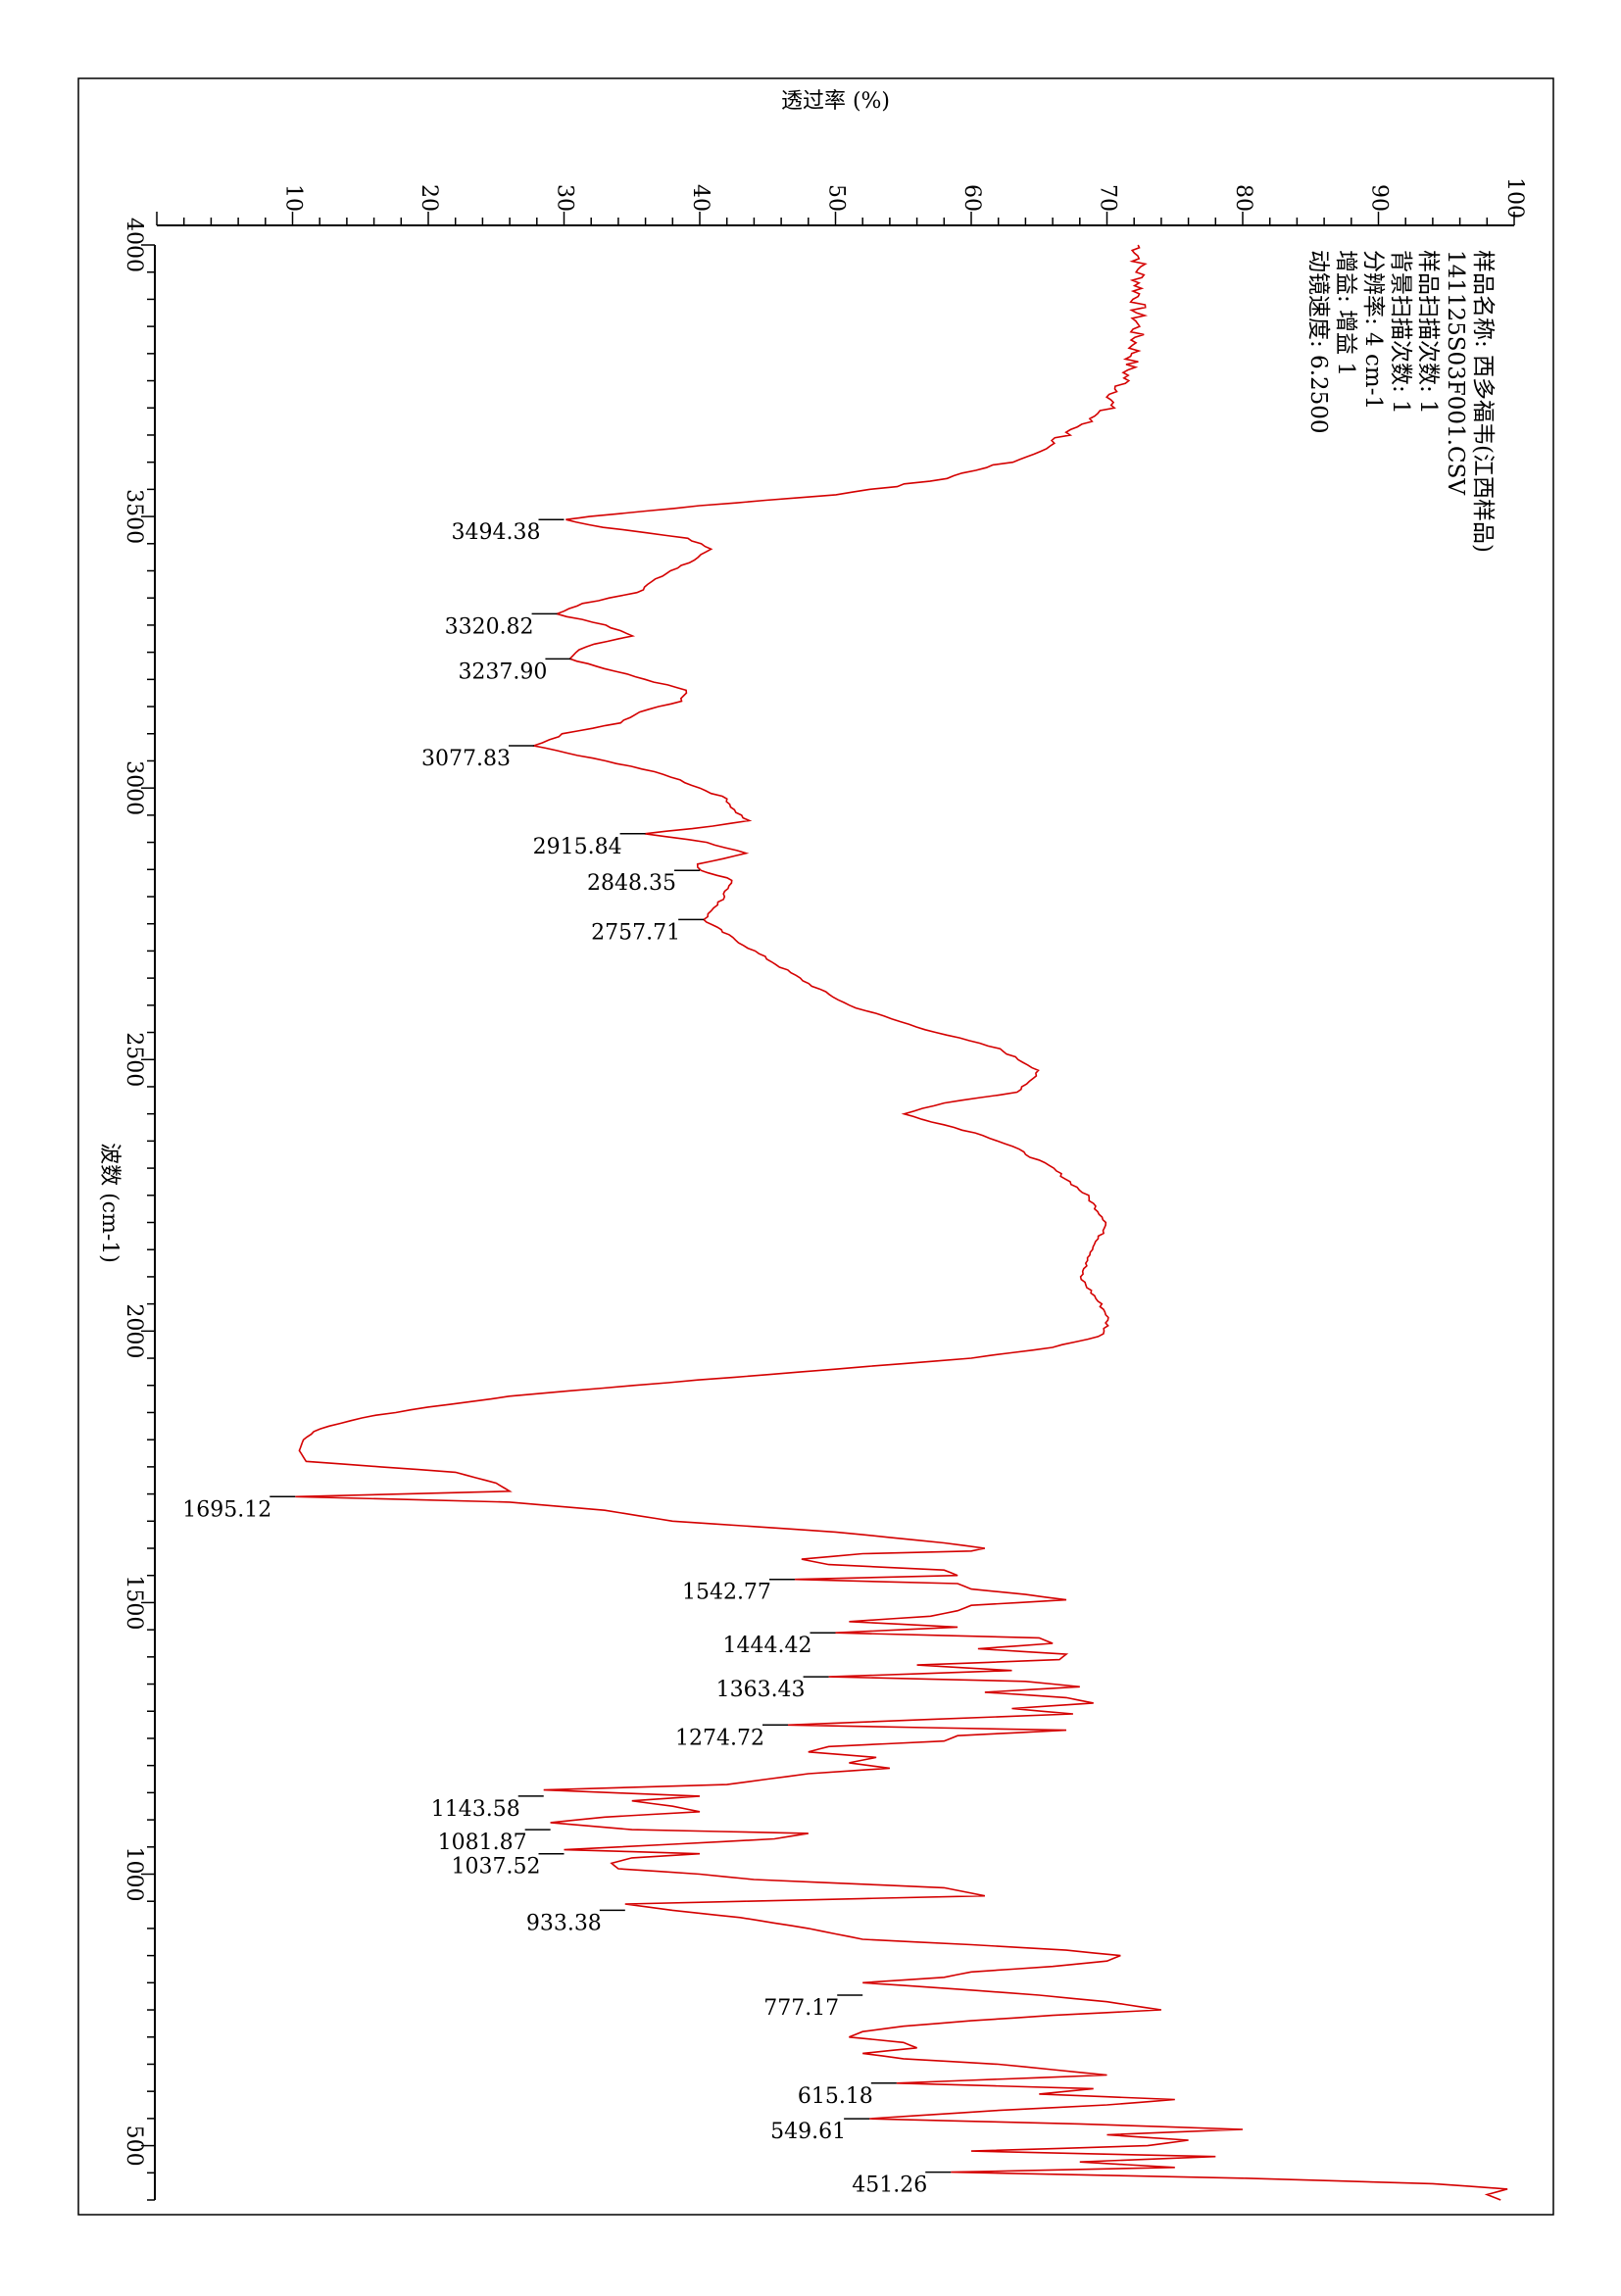  I want to click on wavenumber-tick-label: 2000, so click(134, 1330).